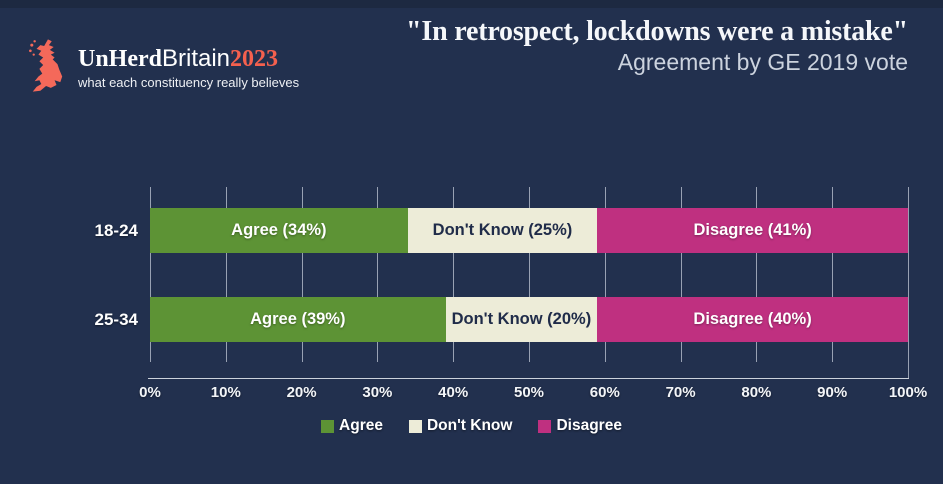  Describe the element at coordinates (908, 282) in the screenshot. I see `gridline-100%` at that location.